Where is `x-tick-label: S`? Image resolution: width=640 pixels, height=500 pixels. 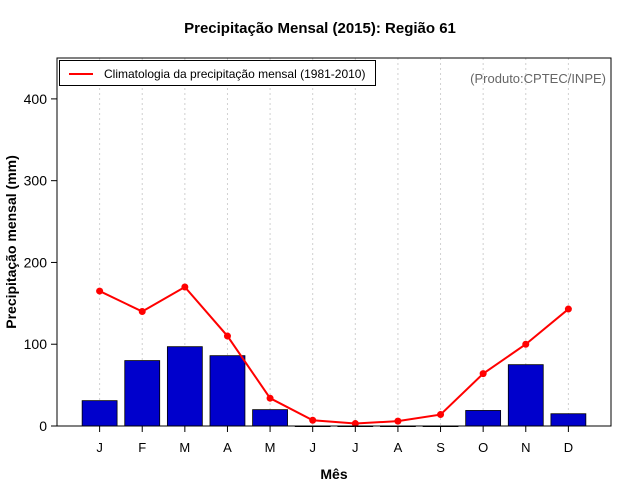 x-tick-label: S is located at coordinates (440, 447).